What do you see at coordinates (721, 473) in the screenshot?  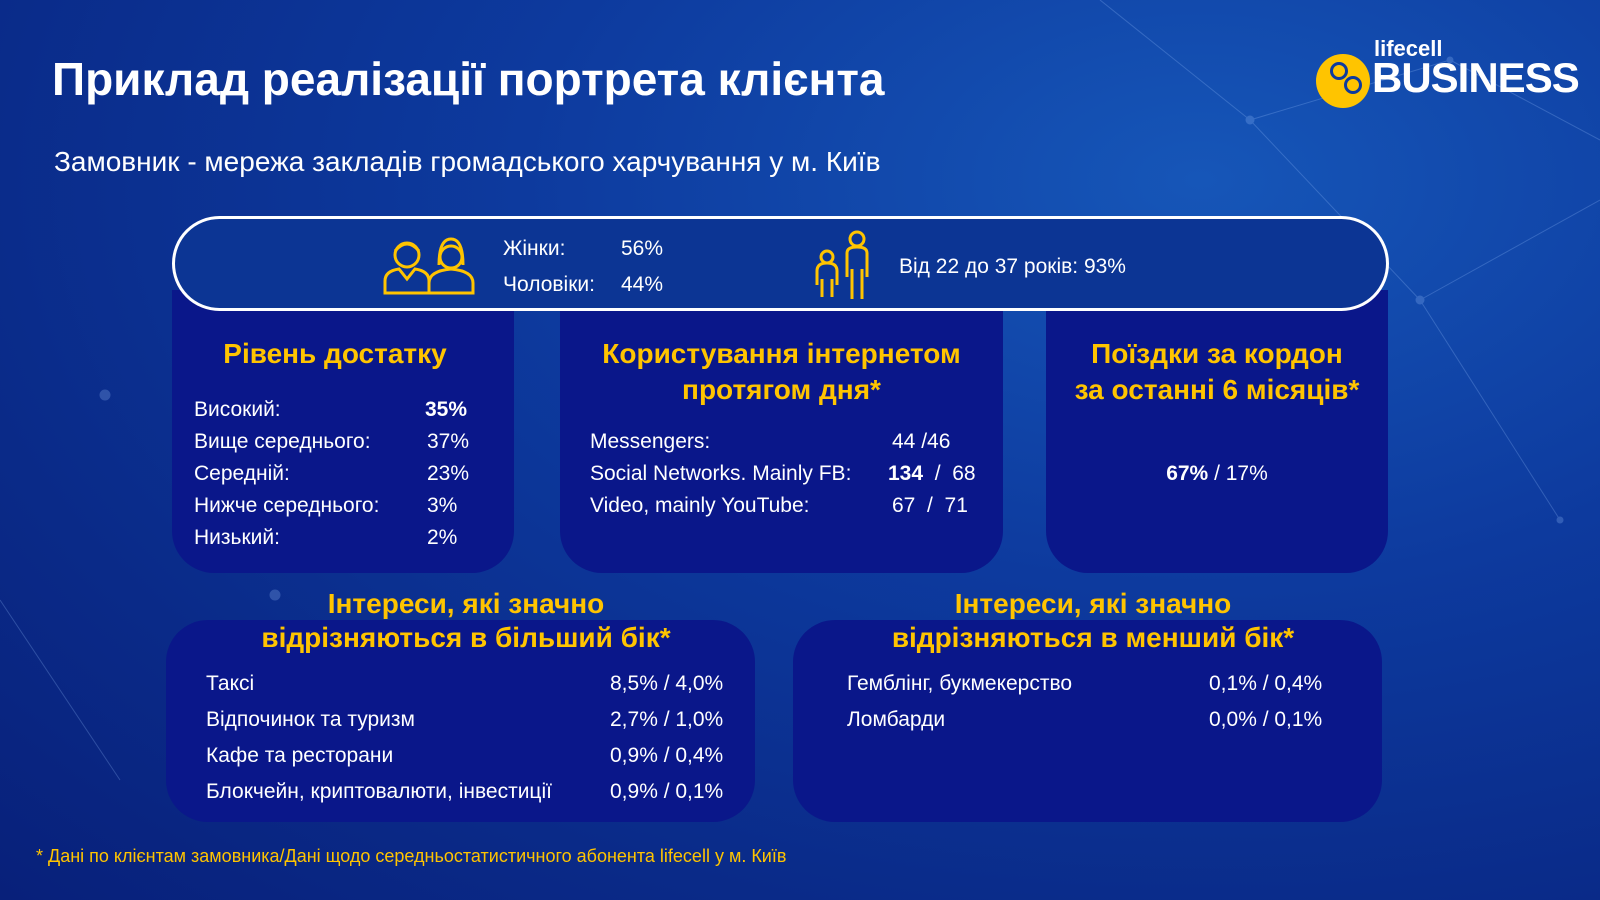 I see `internet-label: Social Networks. Mainly FB:` at bounding box center [721, 473].